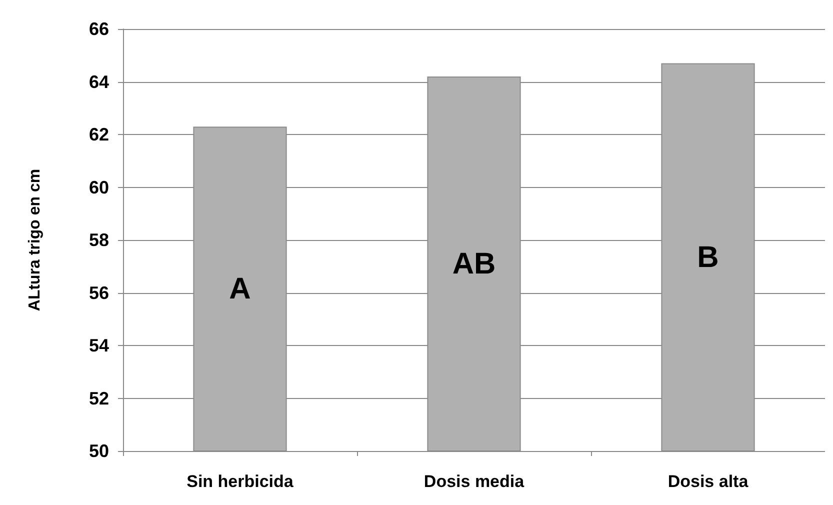 The width and height of the screenshot is (833, 505). What do you see at coordinates (240, 289) in the screenshot?
I see `annotation: A` at bounding box center [240, 289].